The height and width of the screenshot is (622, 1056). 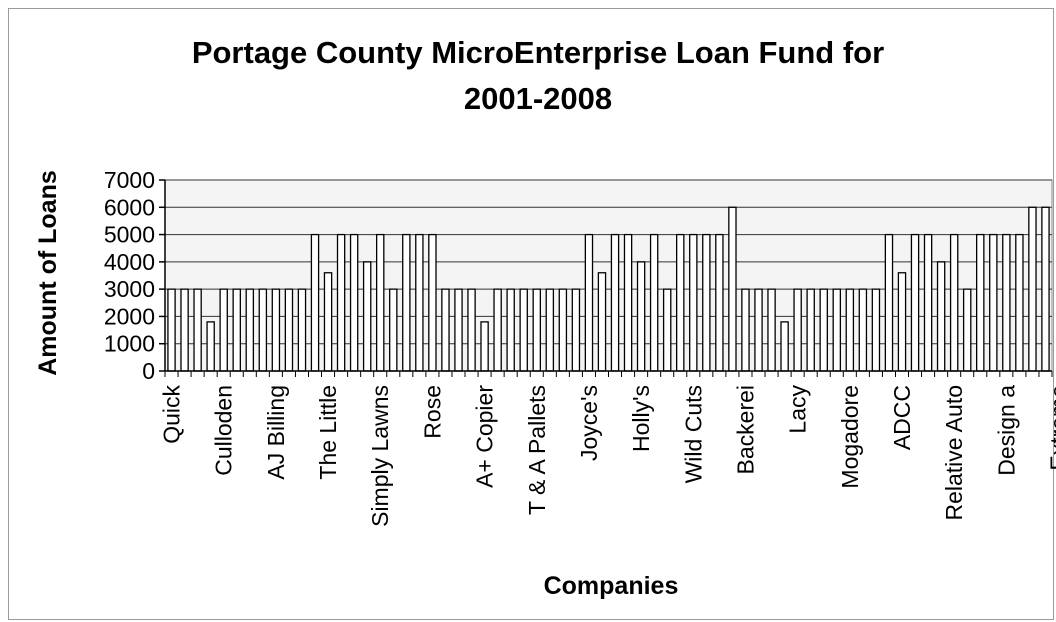 I want to click on x-tick-label: Rose, so click(x=432, y=412).